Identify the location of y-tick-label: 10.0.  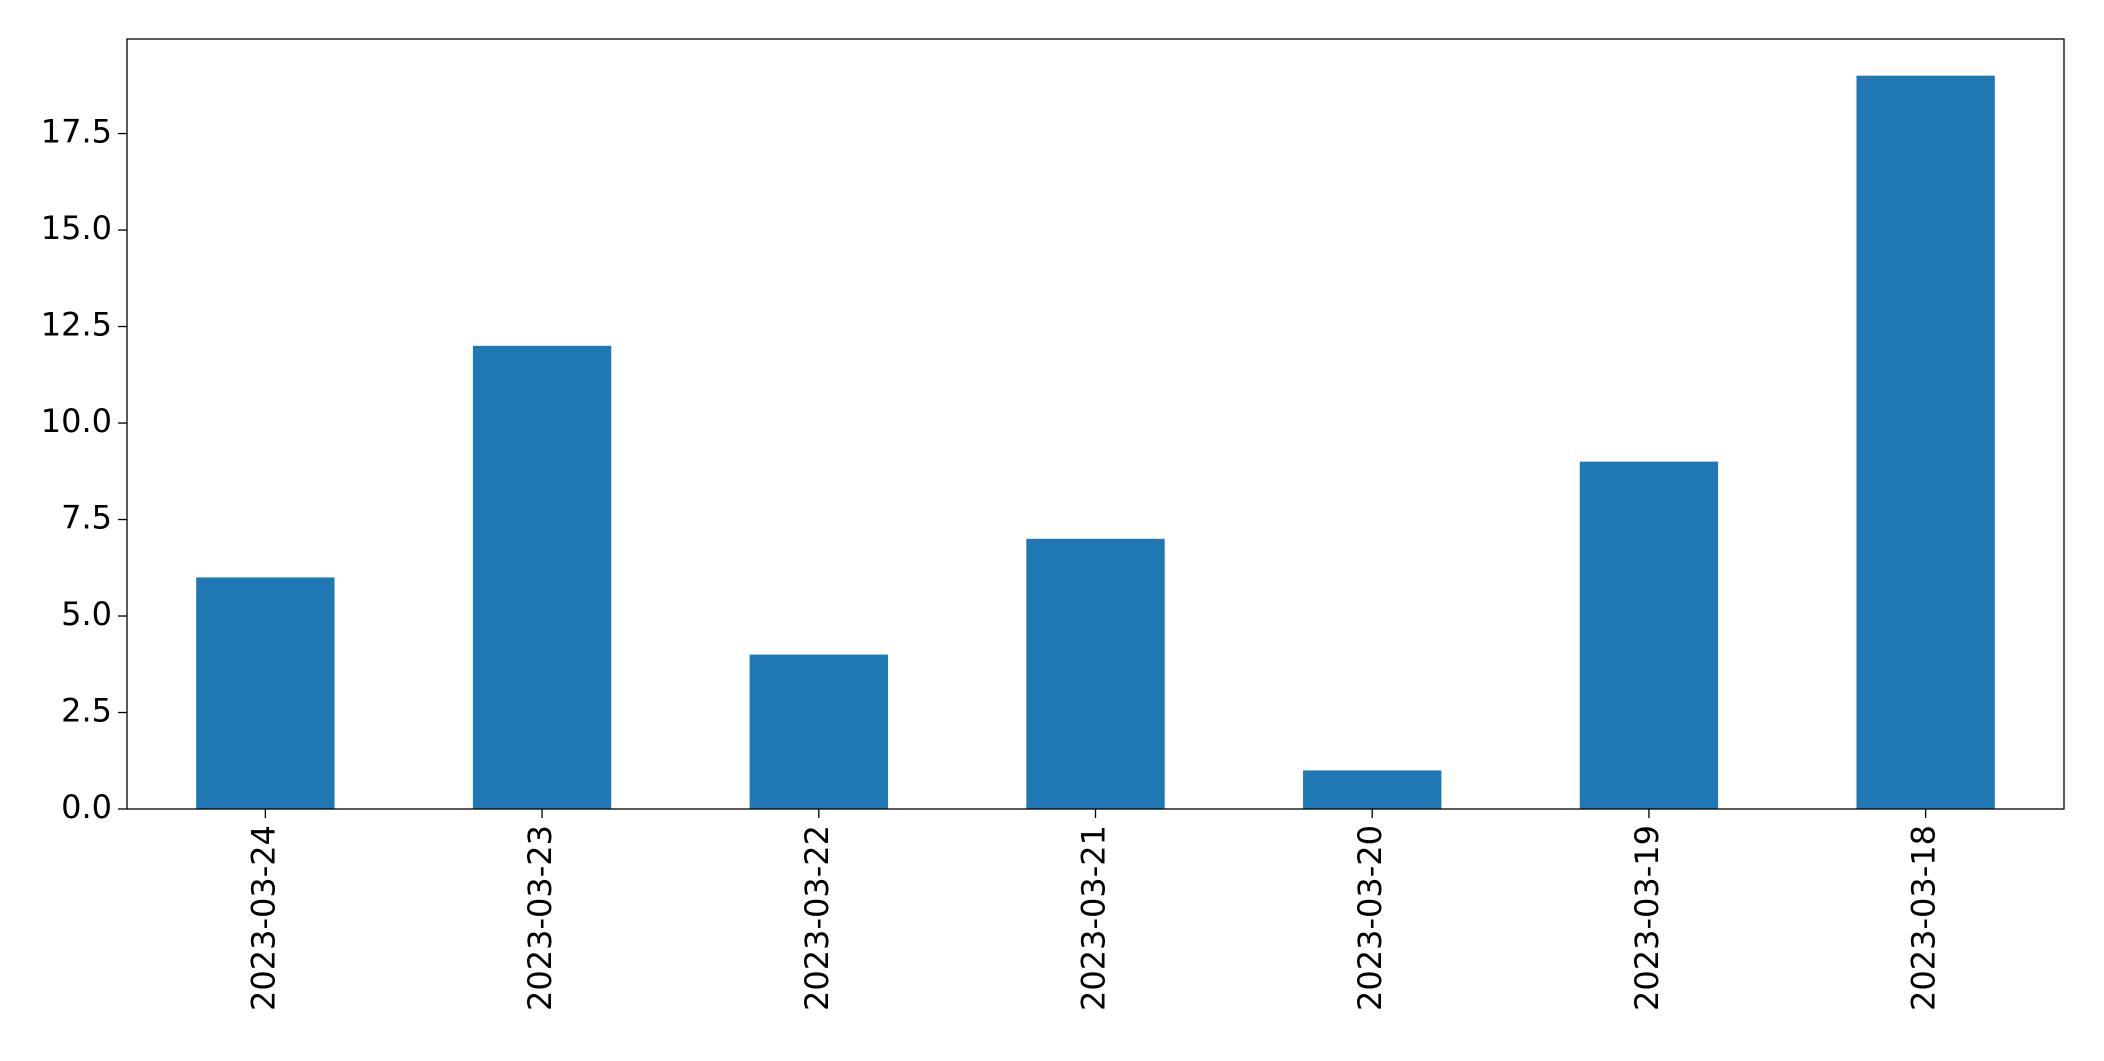
(76, 421).